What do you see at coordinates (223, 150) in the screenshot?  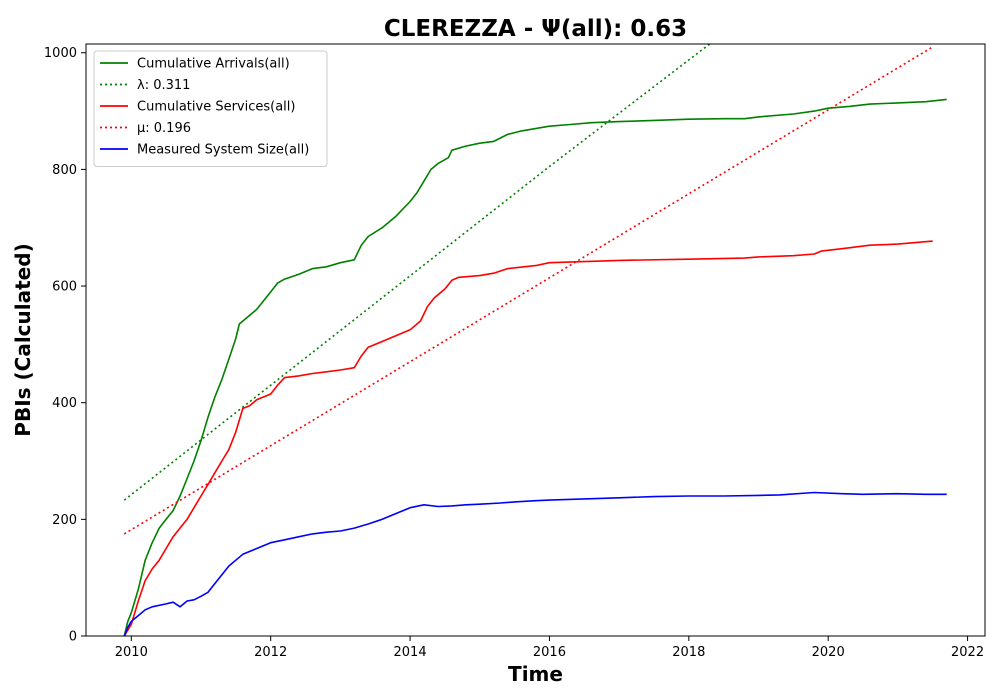 I see `legend-label: Measured System Size(all)` at bounding box center [223, 150].